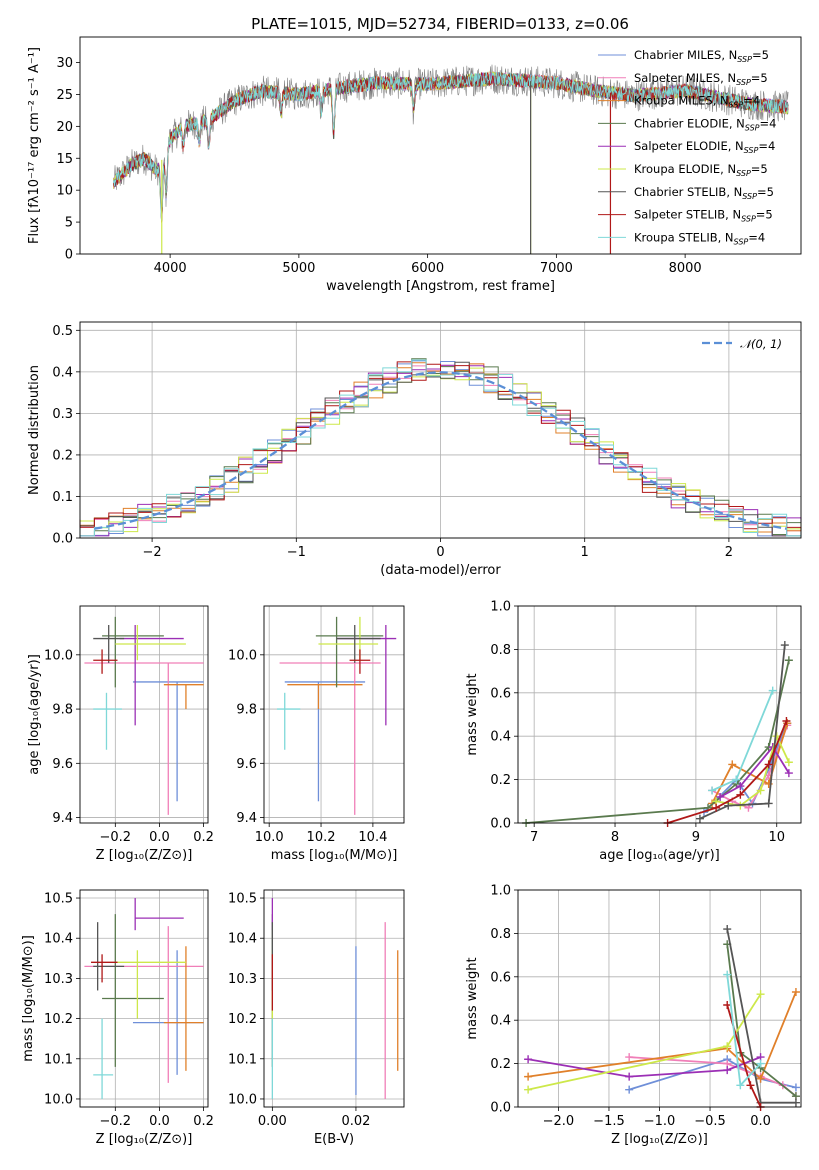 The image size is (819, 1170). I want to click on legend-entry: Kroupa STELIB, NSSP=4, so click(699, 238).